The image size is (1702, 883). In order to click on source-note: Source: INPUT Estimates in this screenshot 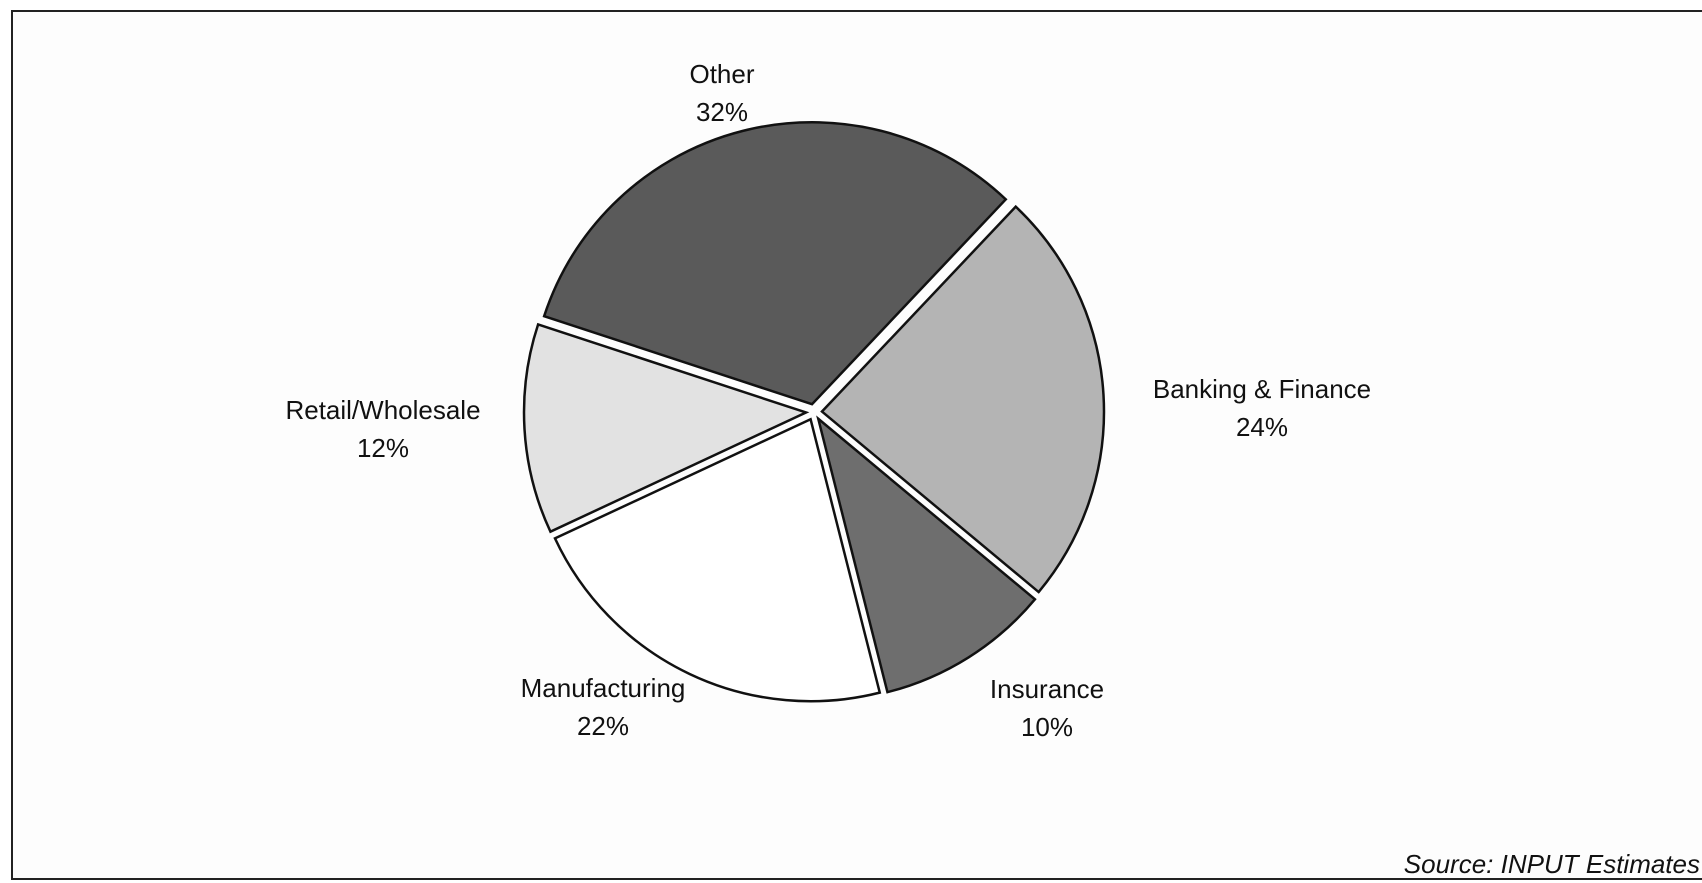, I will do `click(1552, 864)`.